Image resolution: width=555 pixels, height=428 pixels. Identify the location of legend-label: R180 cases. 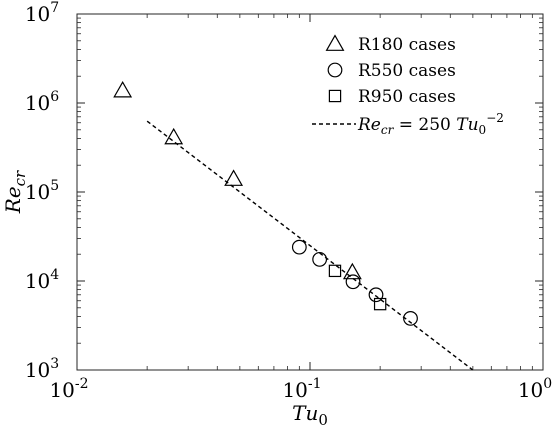
(407, 45).